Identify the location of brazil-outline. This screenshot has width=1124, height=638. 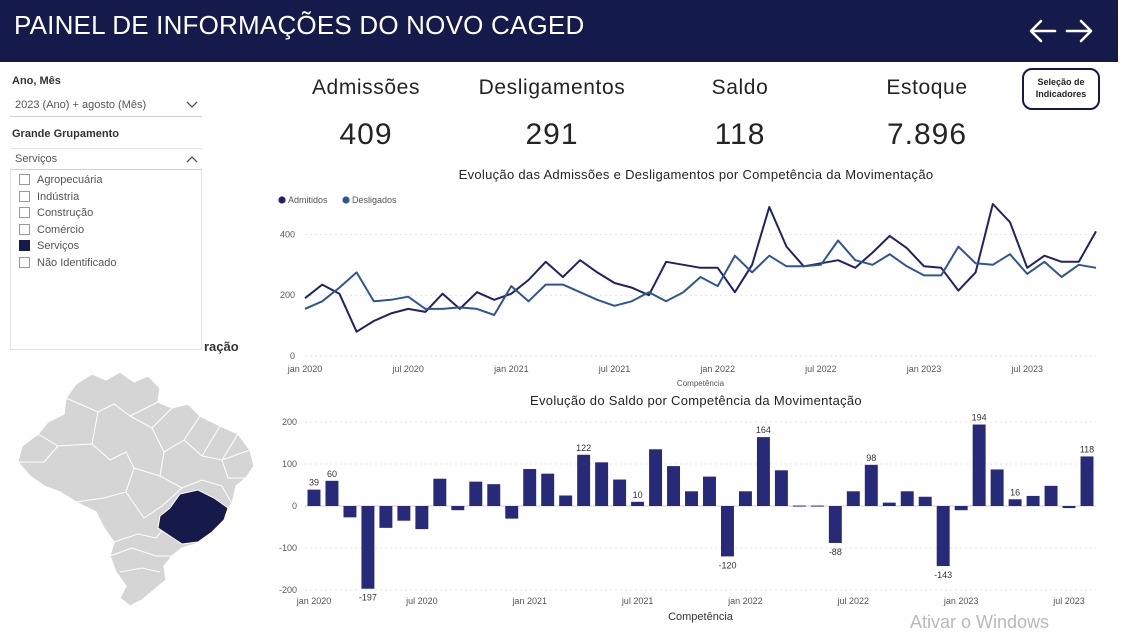
(136, 489).